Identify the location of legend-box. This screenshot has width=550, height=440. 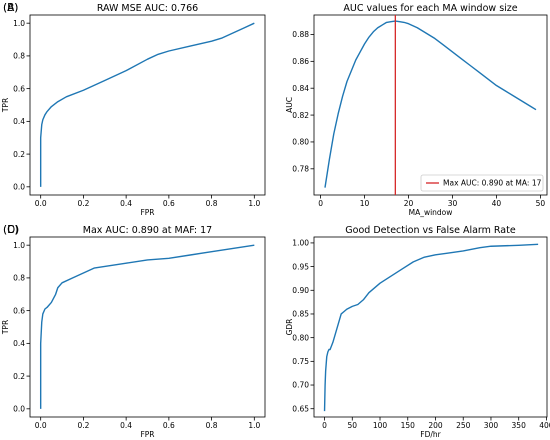
(482, 183).